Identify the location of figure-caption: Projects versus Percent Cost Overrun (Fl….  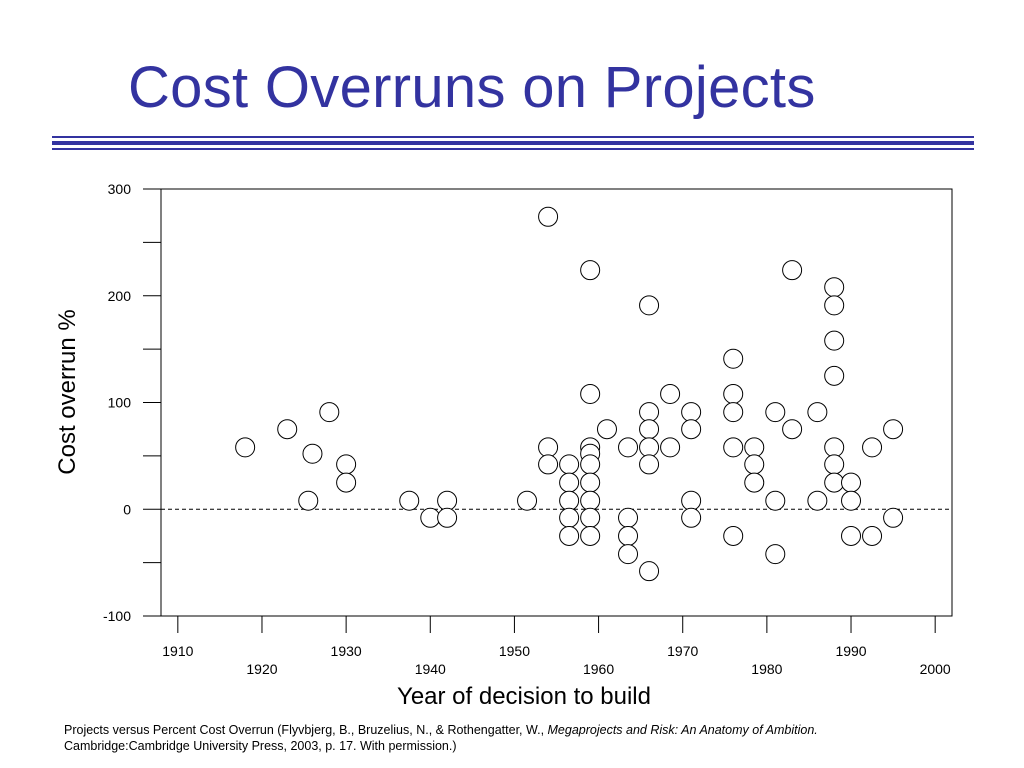
(514, 738).